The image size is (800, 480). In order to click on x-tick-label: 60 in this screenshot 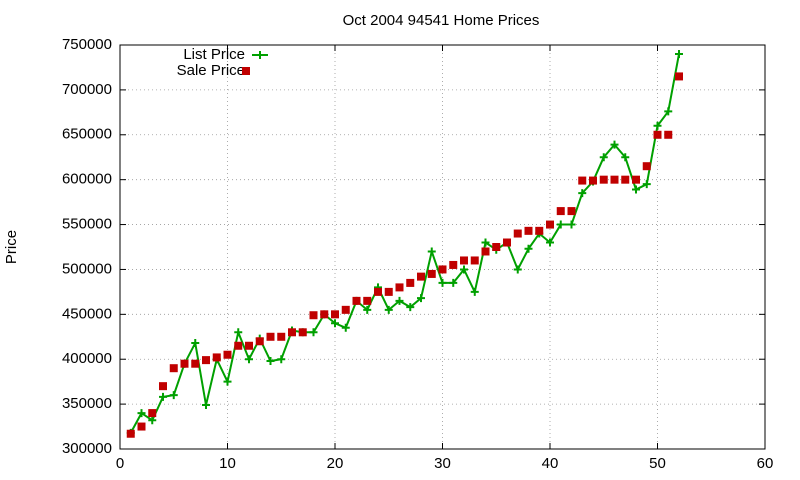, I will do `click(765, 463)`.